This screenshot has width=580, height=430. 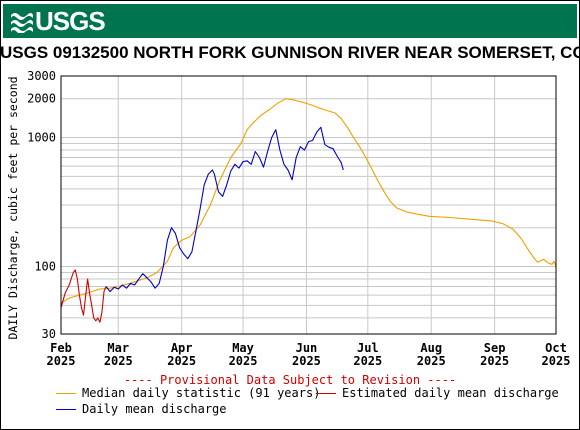 I want to click on x-tick-label-month: Oct, so click(x=556, y=348).